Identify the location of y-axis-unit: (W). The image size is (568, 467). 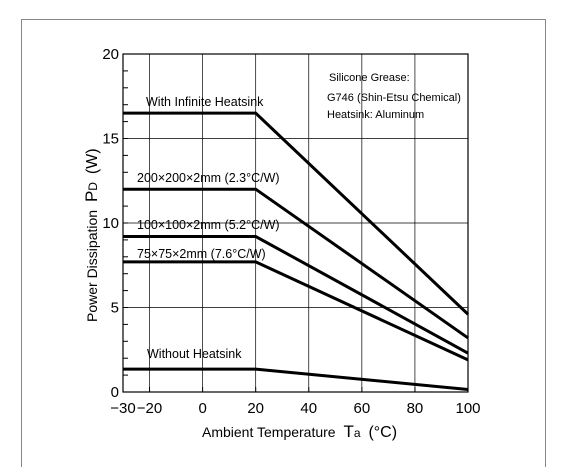
(92, 161).